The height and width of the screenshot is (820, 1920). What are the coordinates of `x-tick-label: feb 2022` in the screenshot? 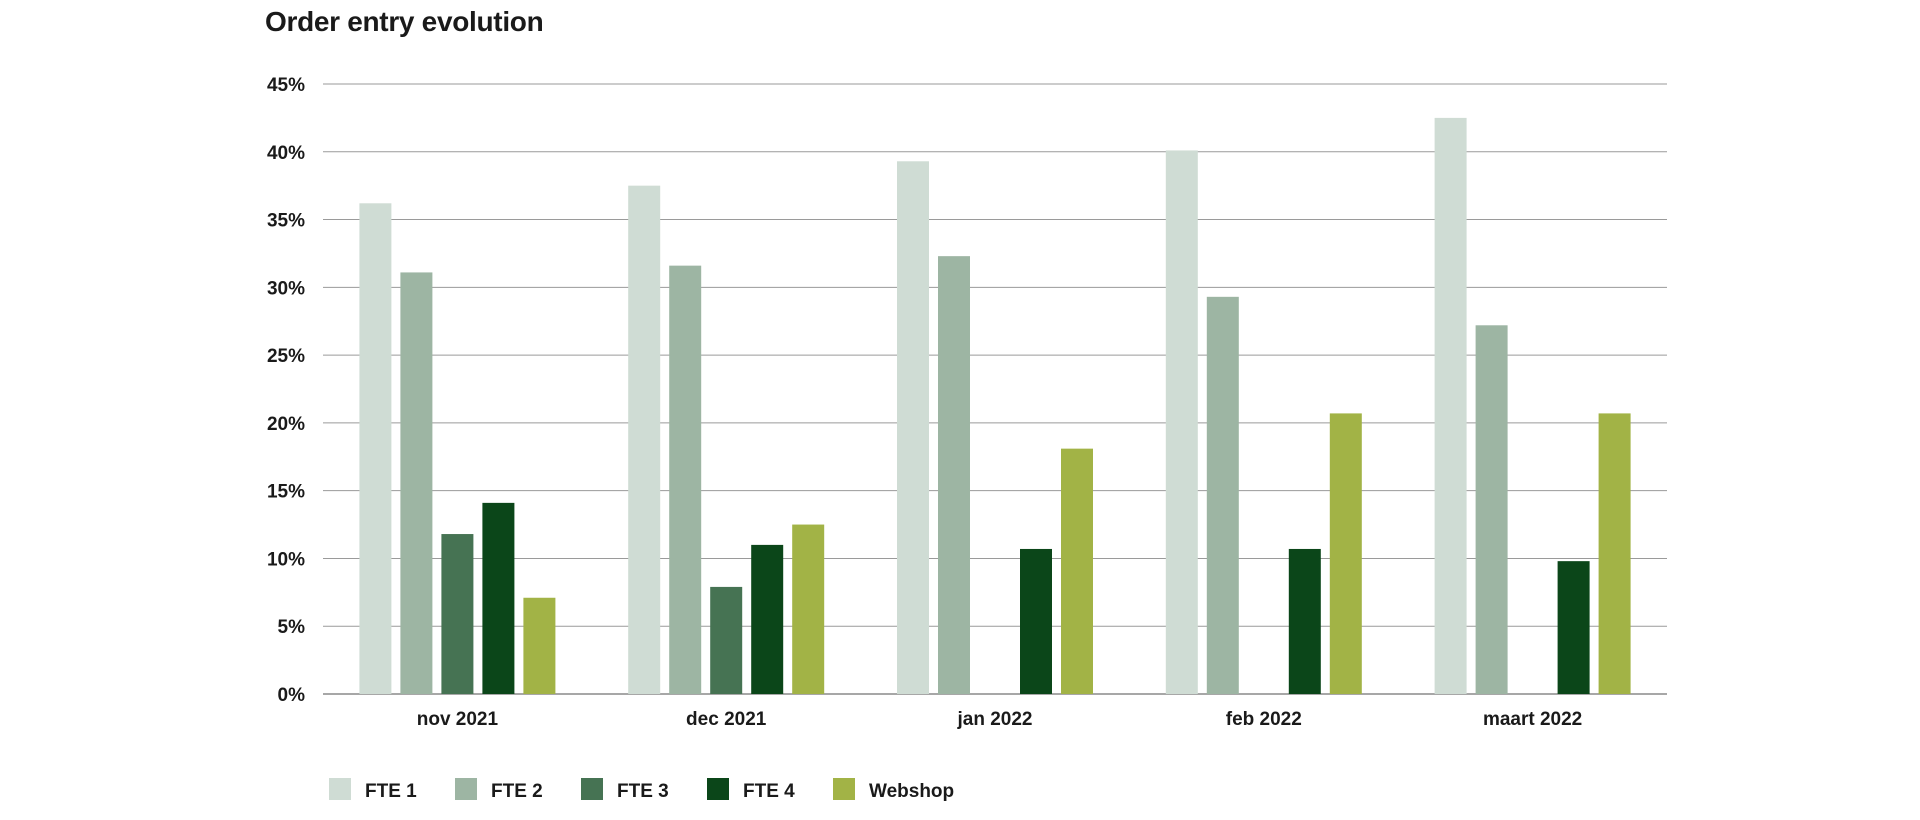 It's located at (1264, 719).